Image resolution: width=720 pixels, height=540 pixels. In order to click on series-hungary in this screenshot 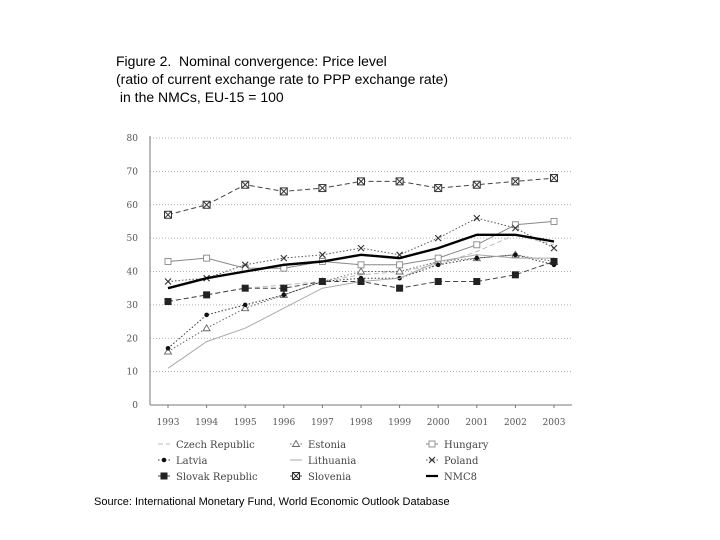, I will do `click(361, 244)`.